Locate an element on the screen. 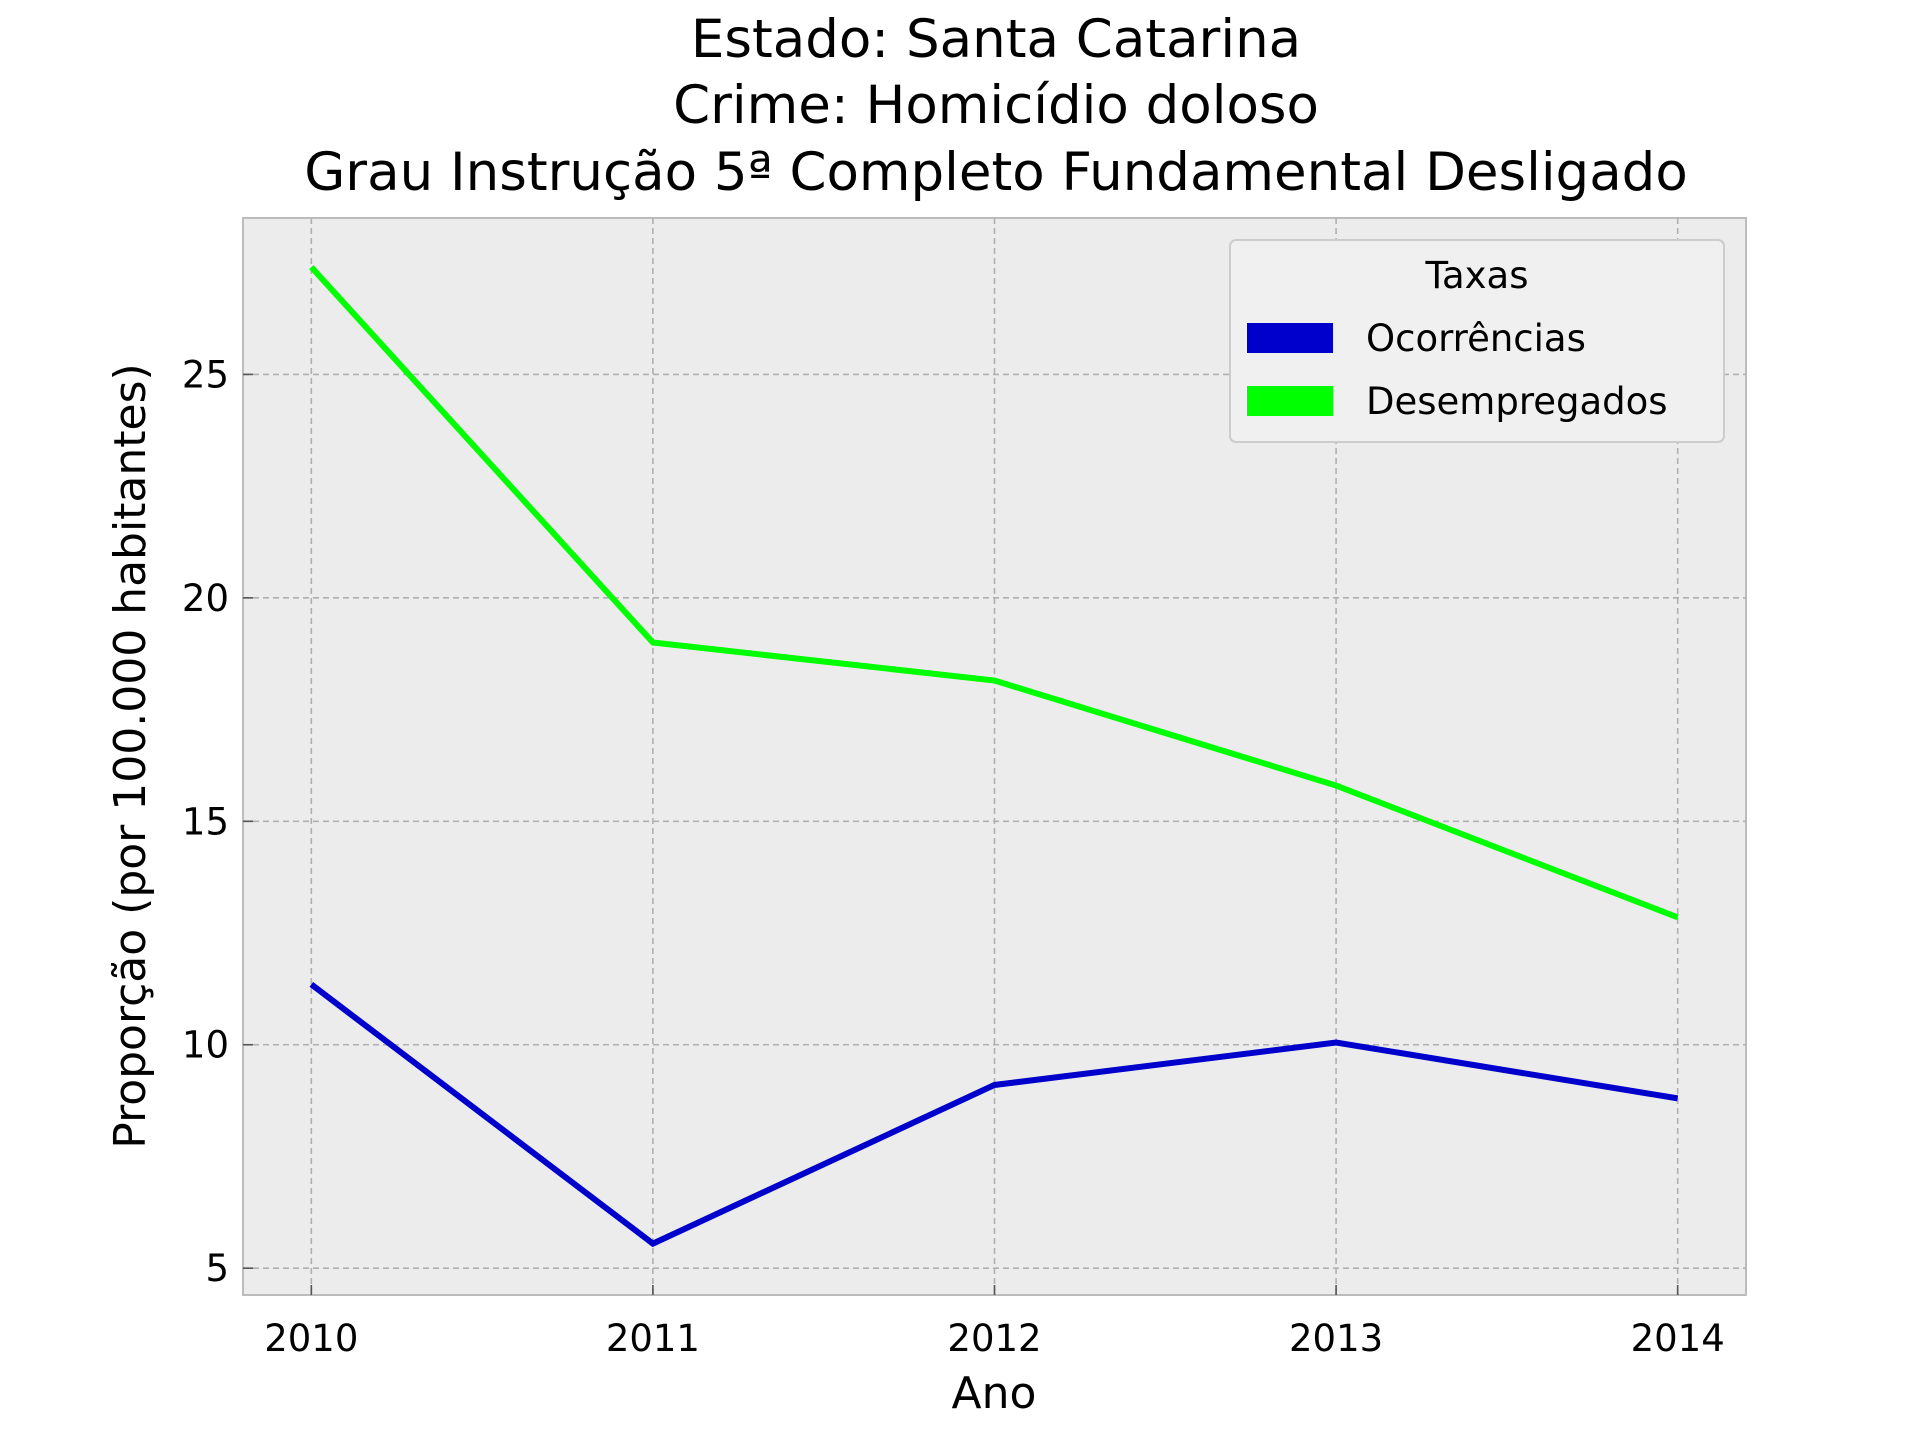 This screenshot has height=1440, width=1920. legend: Taxas Ocorrências Desempregados is located at coordinates (1477, 341).